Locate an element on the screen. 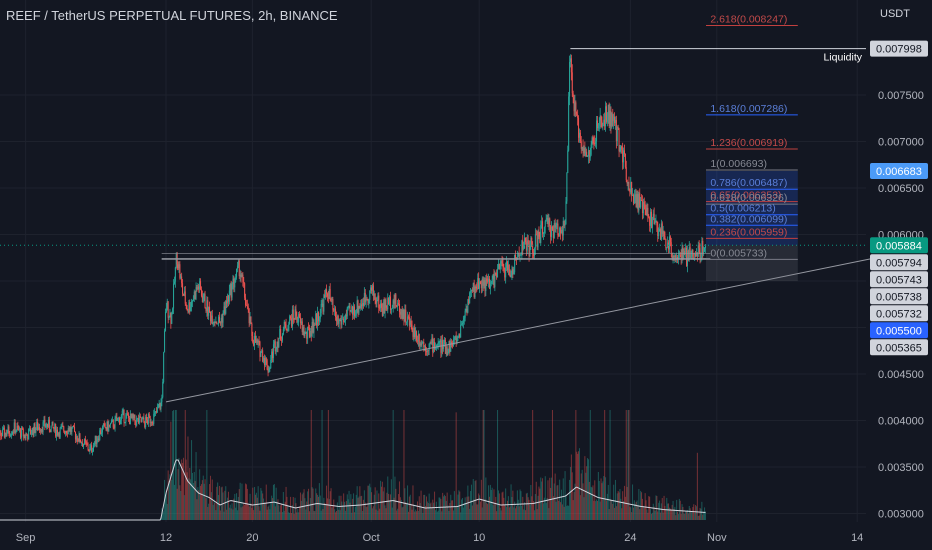 The image size is (932, 550). y-tick-label: 0.007500 is located at coordinates (901, 96).